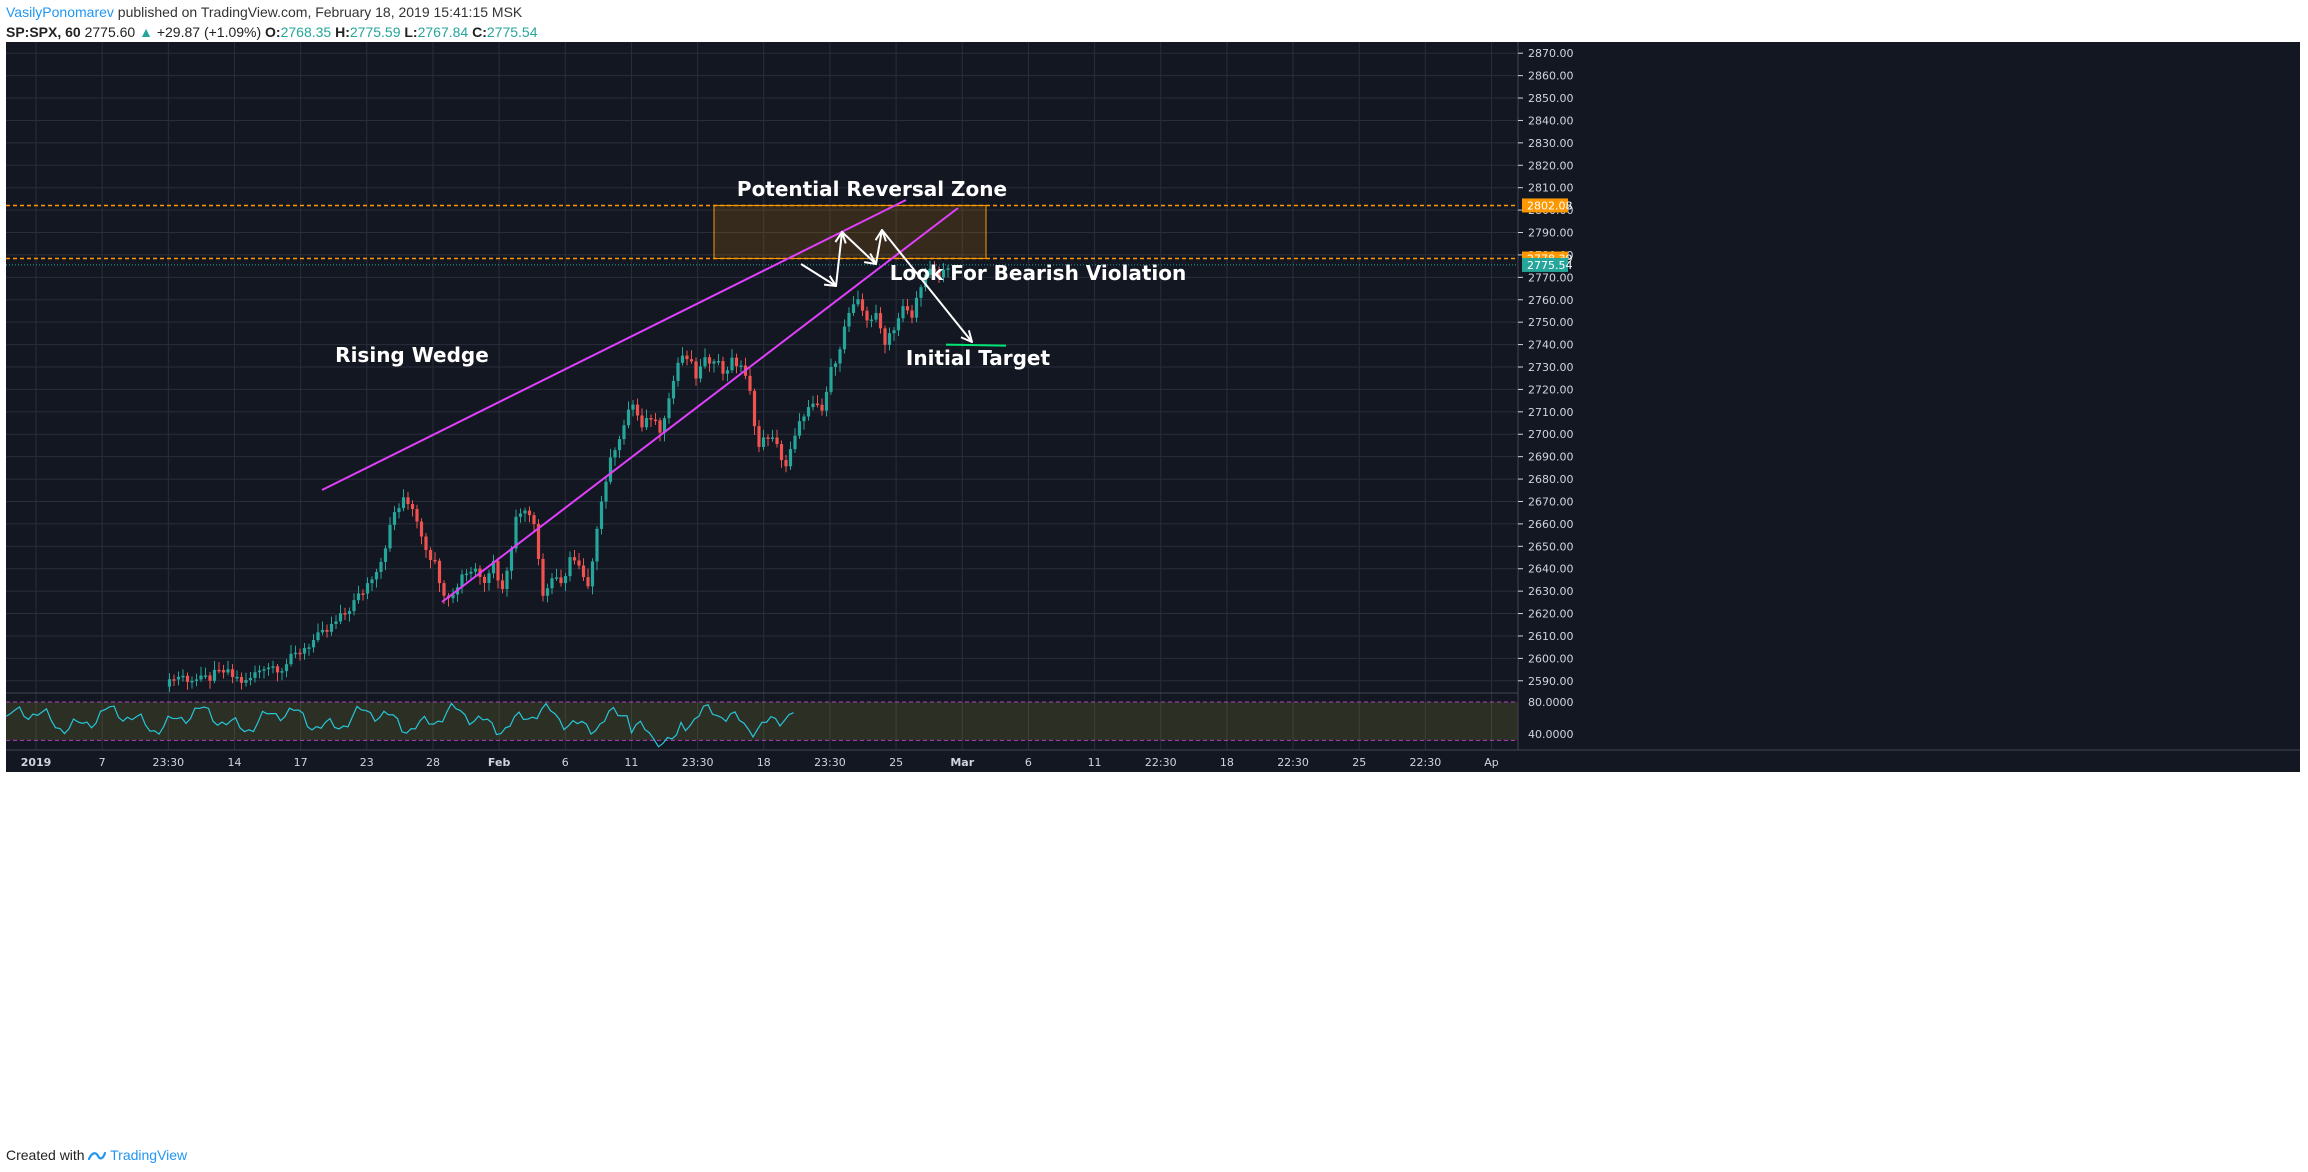 Image resolution: width=2308 pixels, height=1172 pixels. What do you see at coordinates (433, 762) in the screenshot?
I see `time-tick-label: 28` at bounding box center [433, 762].